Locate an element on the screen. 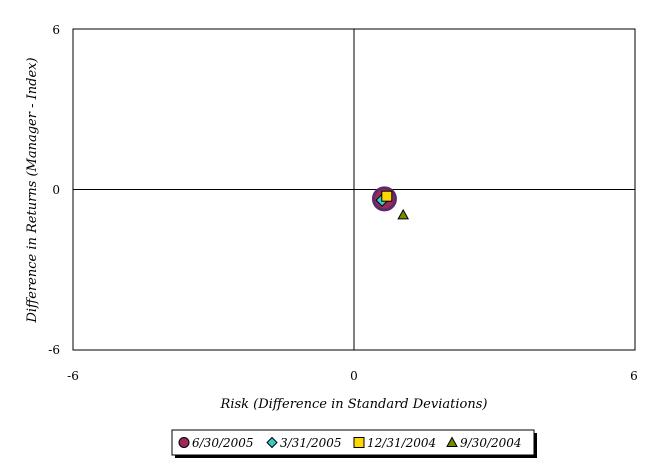  legend-label-0: 6/30/2005 is located at coordinates (223, 443).